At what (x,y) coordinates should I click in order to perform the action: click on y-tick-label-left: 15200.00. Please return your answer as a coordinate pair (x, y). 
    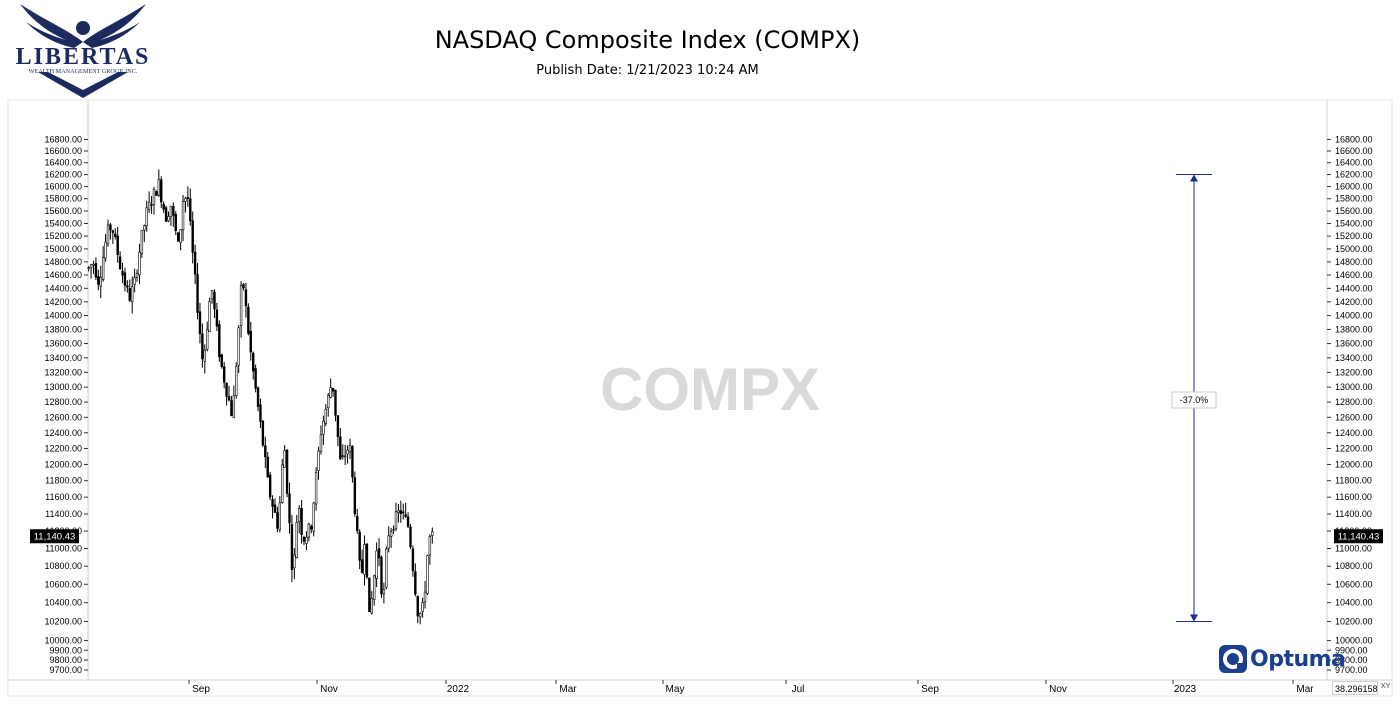
    Looking at the image, I should click on (63, 236).